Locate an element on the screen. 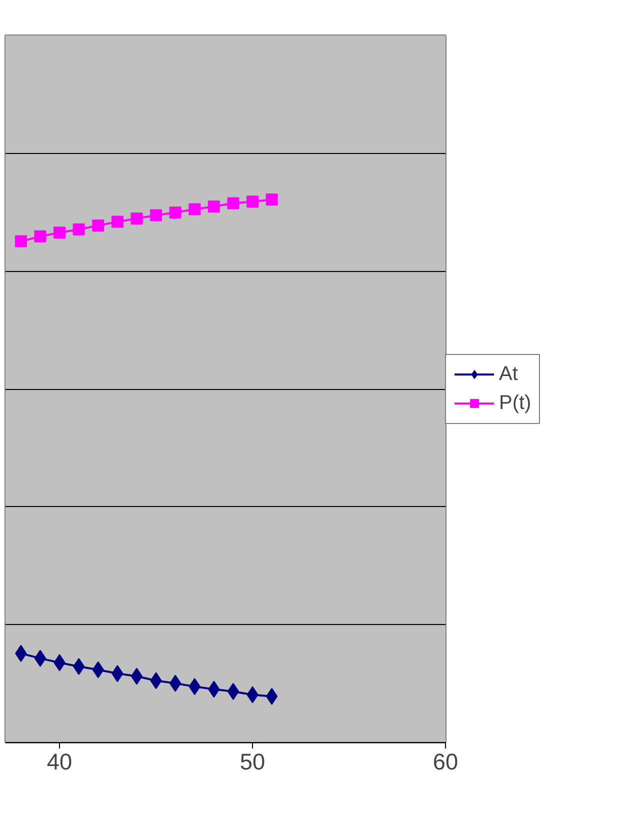 This screenshot has height=823, width=620. legend-label: At is located at coordinates (509, 374).